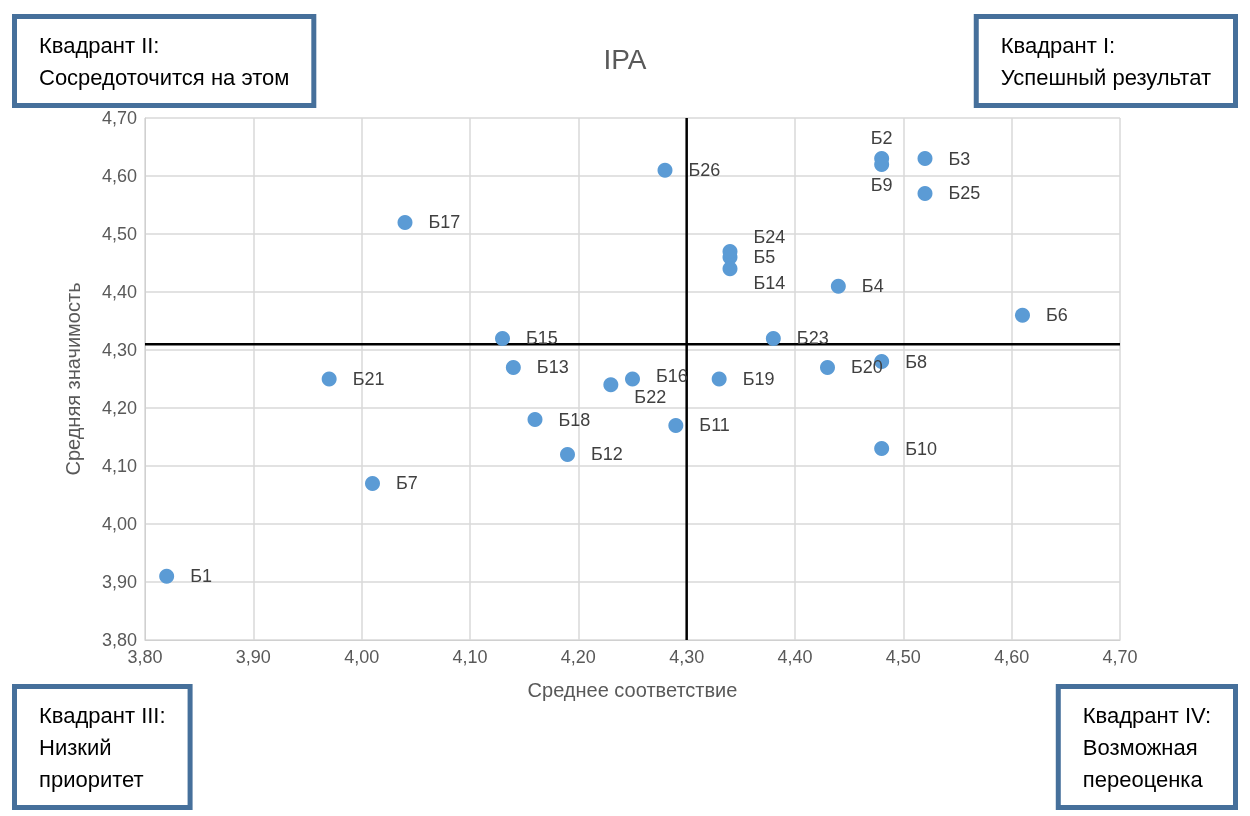 The image size is (1250, 816). I want to click on y-tick-label: 4,60, so click(119, 176).